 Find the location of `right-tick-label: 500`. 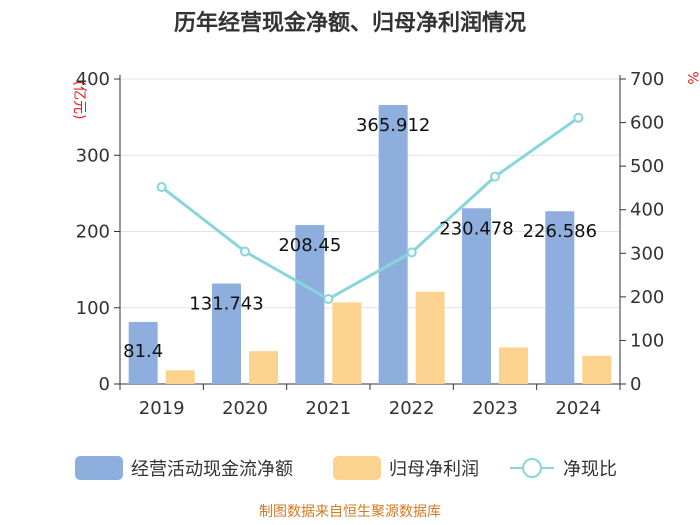

right-tick-label: 500 is located at coordinates (647, 166).